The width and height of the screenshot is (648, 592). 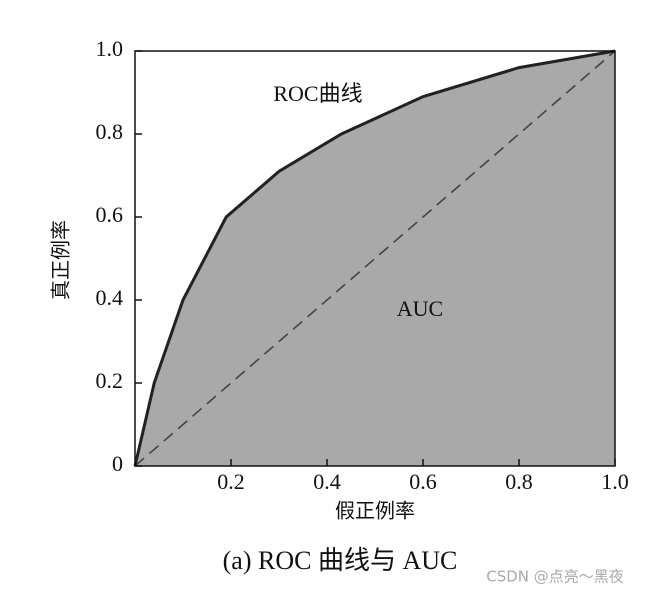 I want to click on y-tick-label: 0.4, so click(x=110, y=297).